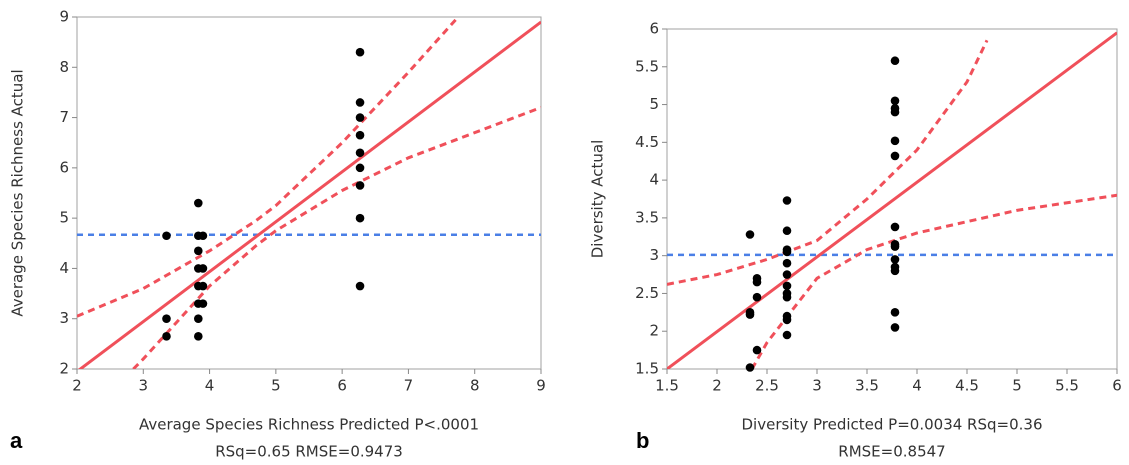 This screenshot has width=1129, height=465. What do you see at coordinates (647, 142) in the screenshot?
I see `y-tick-label: 4.5` at bounding box center [647, 142].